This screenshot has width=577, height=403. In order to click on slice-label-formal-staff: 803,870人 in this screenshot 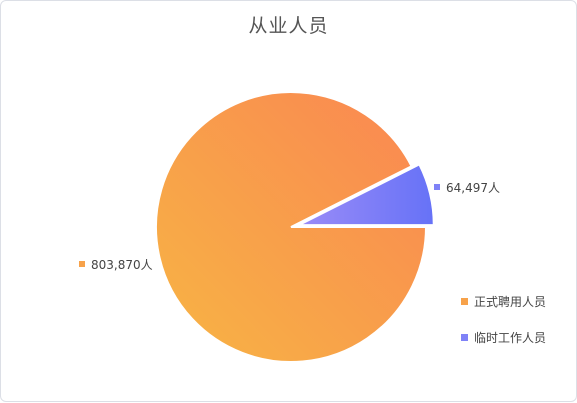, I will do `click(122, 265)`.